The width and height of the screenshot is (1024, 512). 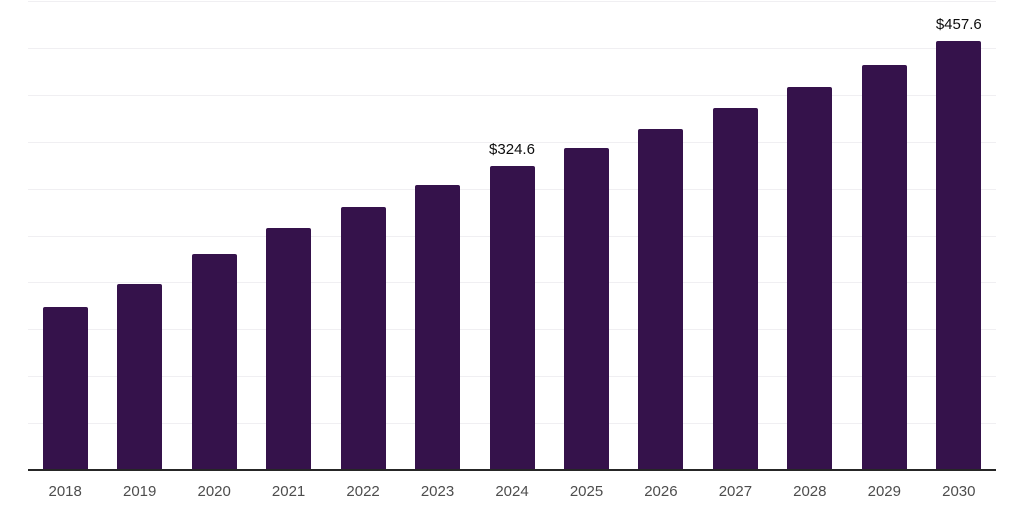 What do you see at coordinates (661, 299) in the screenshot?
I see `bar-2026` at bounding box center [661, 299].